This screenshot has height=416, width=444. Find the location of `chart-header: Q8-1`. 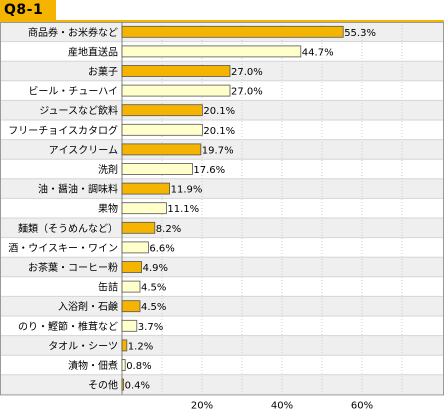

chart-header: Q8-1 is located at coordinates (222, 11).